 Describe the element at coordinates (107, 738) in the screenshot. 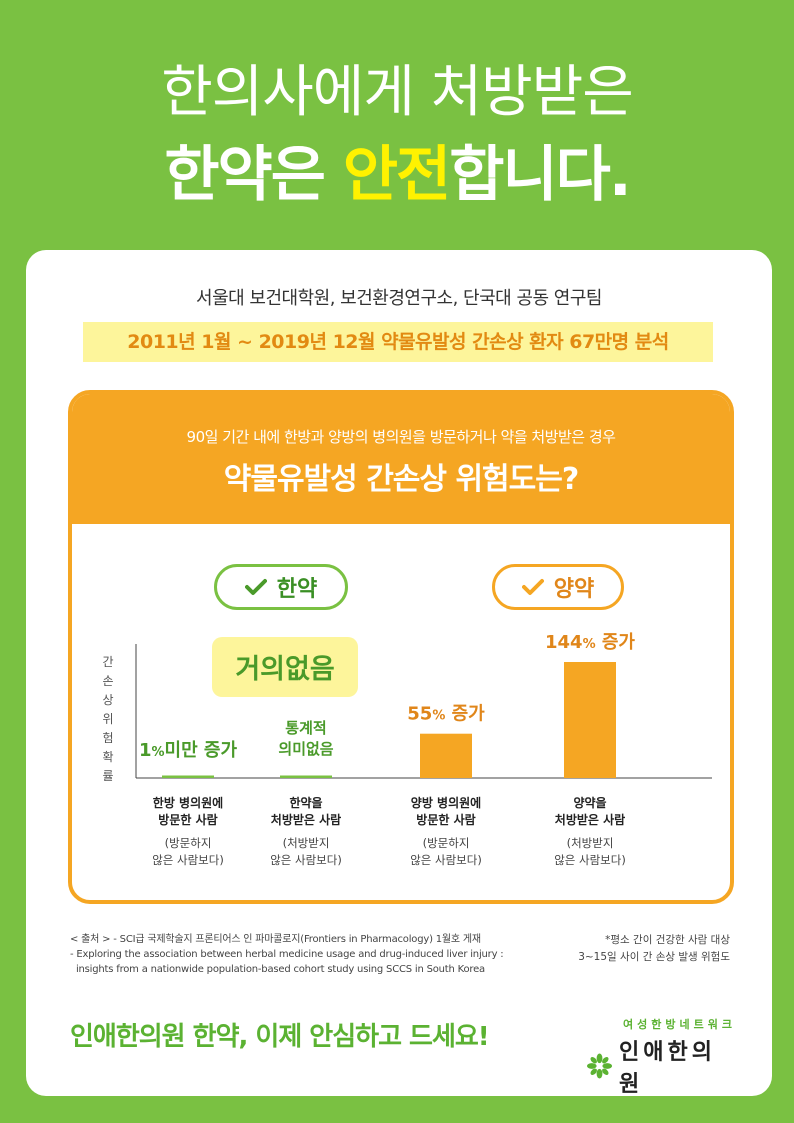

I see `y-axis-label-char: 험` at that location.